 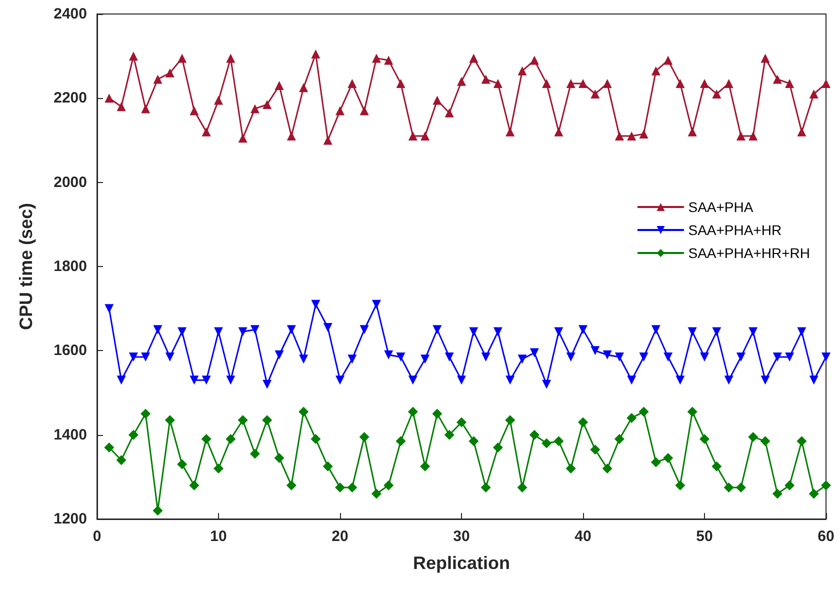 What do you see at coordinates (70, 266) in the screenshot?
I see `y-tick-label: 1800` at bounding box center [70, 266].